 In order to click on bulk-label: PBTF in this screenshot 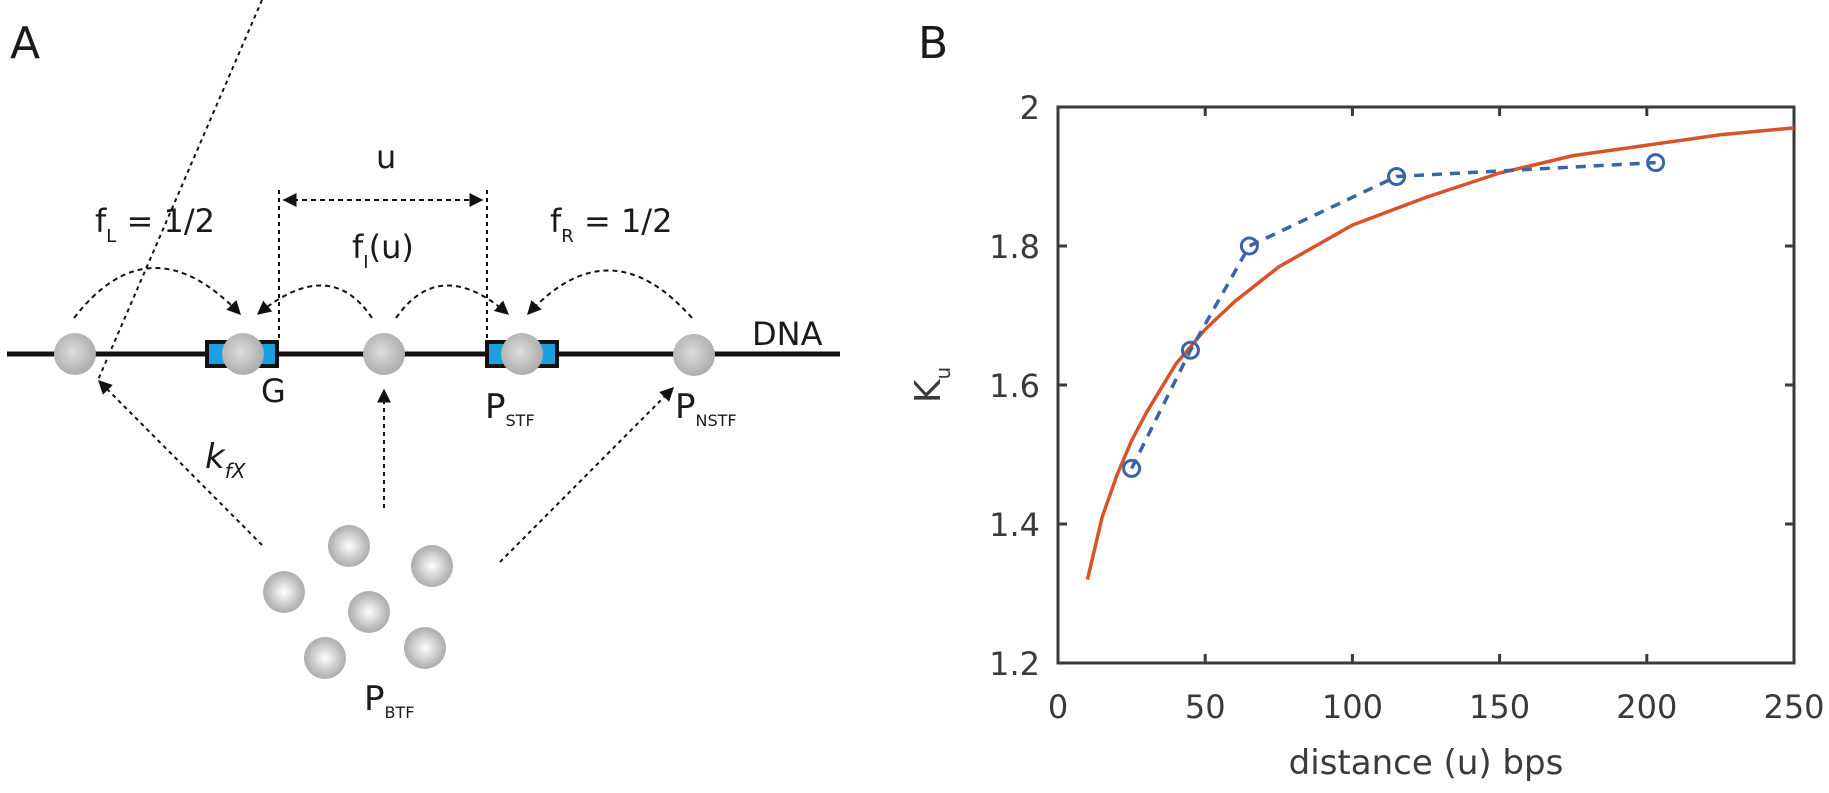, I will do `click(389, 700)`.